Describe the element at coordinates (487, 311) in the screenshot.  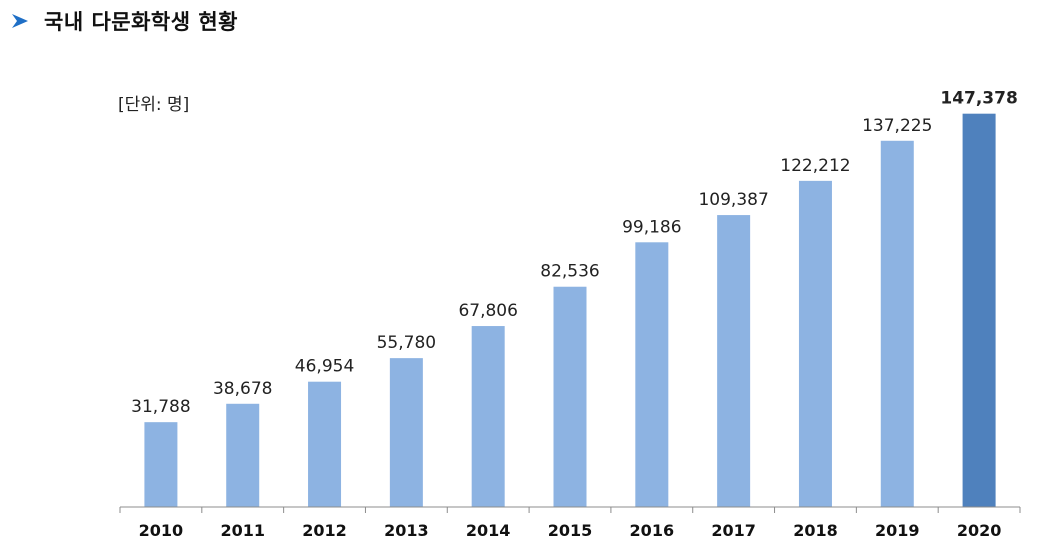
I see `value-label-2014: 67,806` at that location.